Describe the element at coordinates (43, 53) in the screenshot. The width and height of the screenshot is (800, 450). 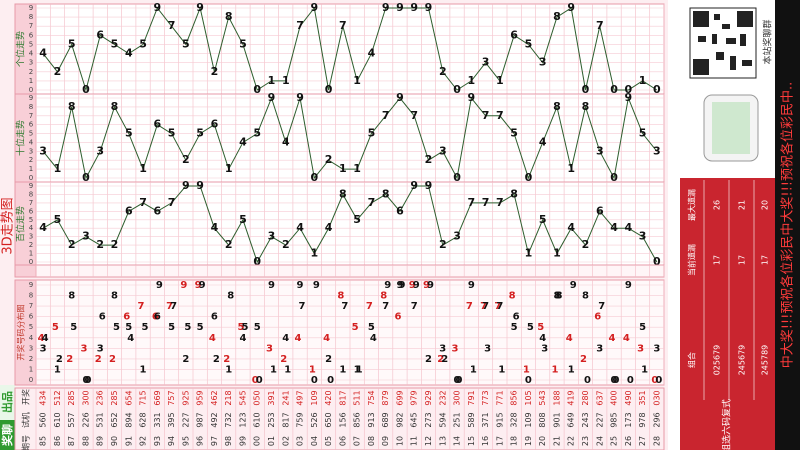
I see `point-label: 4` at that location.